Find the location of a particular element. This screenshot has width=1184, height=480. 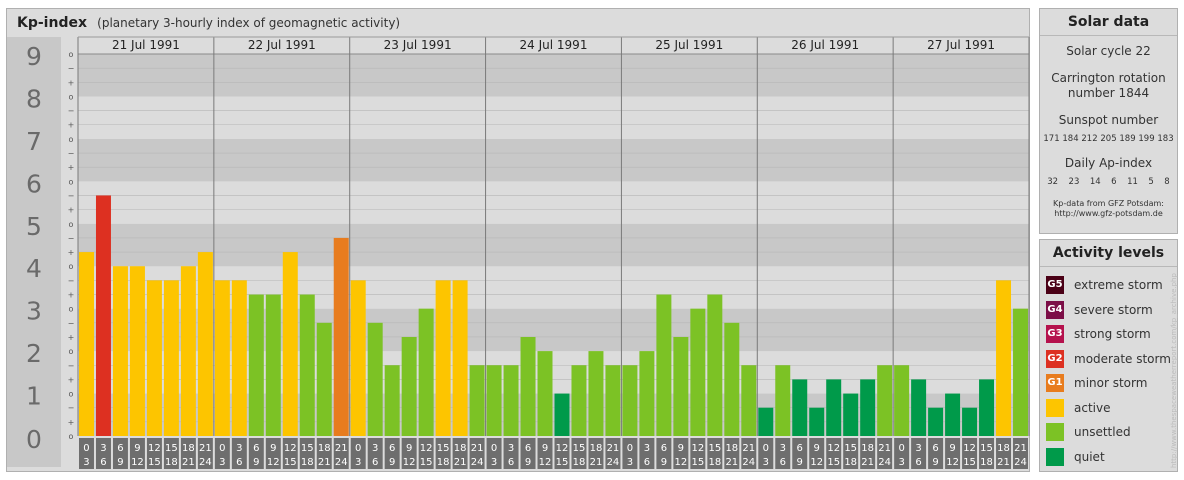

activity-label: active is located at coordinates (1092, 407).